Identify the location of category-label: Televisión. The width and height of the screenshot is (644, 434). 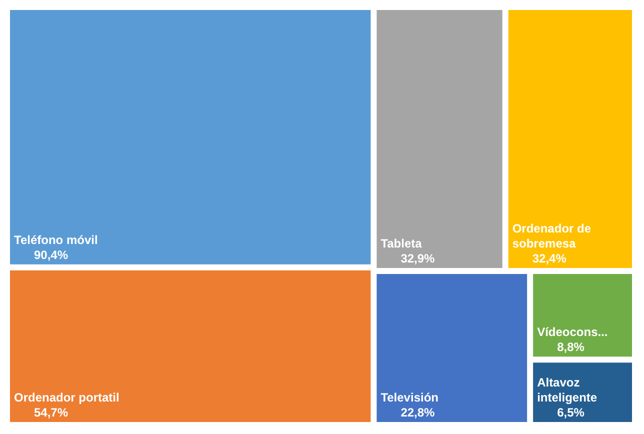
(409, 397).